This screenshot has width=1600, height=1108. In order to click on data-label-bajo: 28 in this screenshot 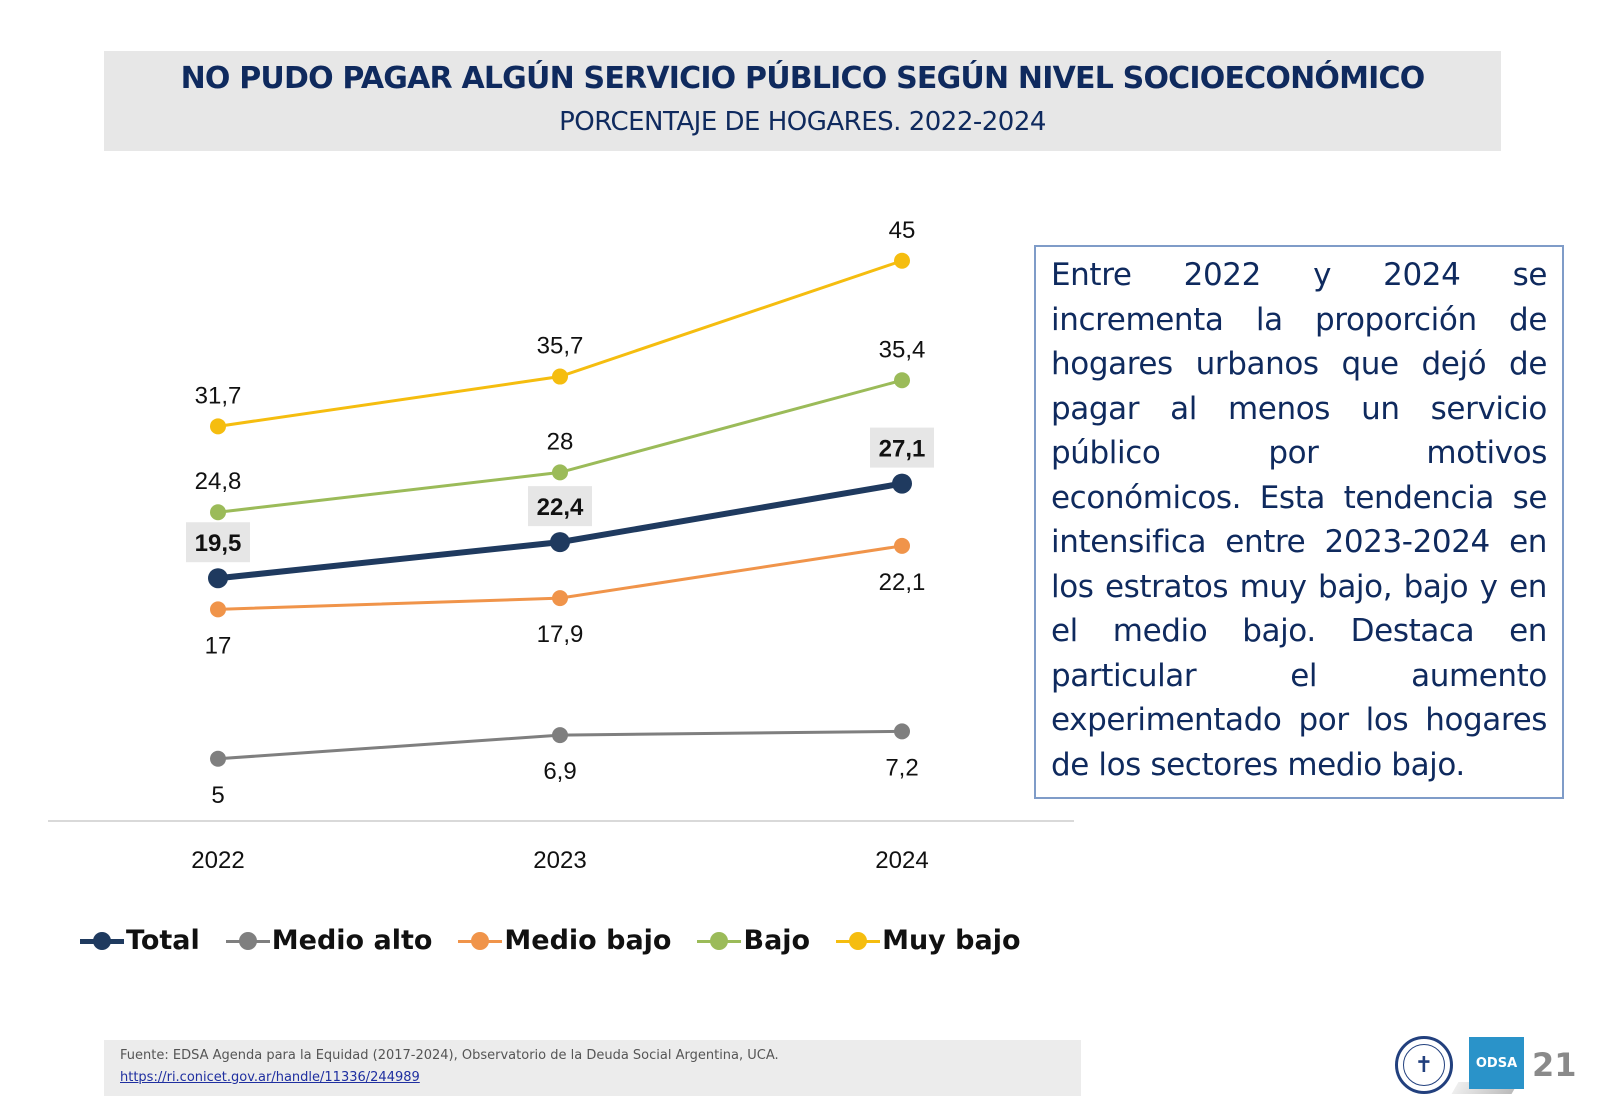, I will do `click(560, 441)`.